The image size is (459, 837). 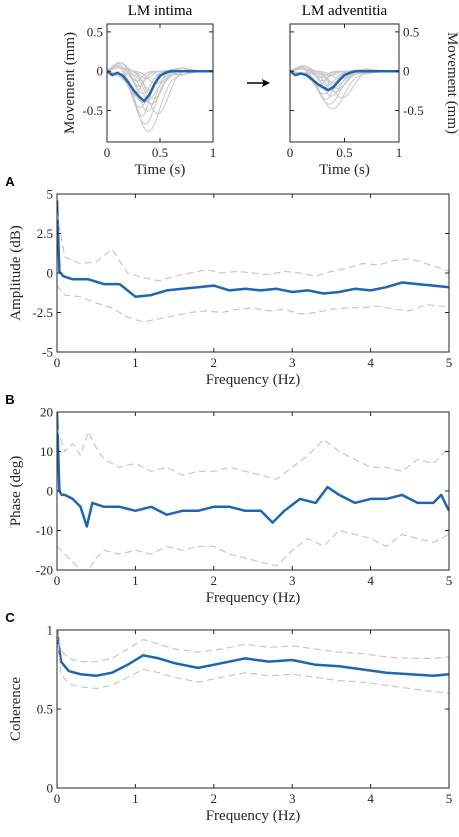 What do you see at coordinates (46, 412) in the screenshot?
I see `y-tick-label: 20` at bounding box center [46, 412].